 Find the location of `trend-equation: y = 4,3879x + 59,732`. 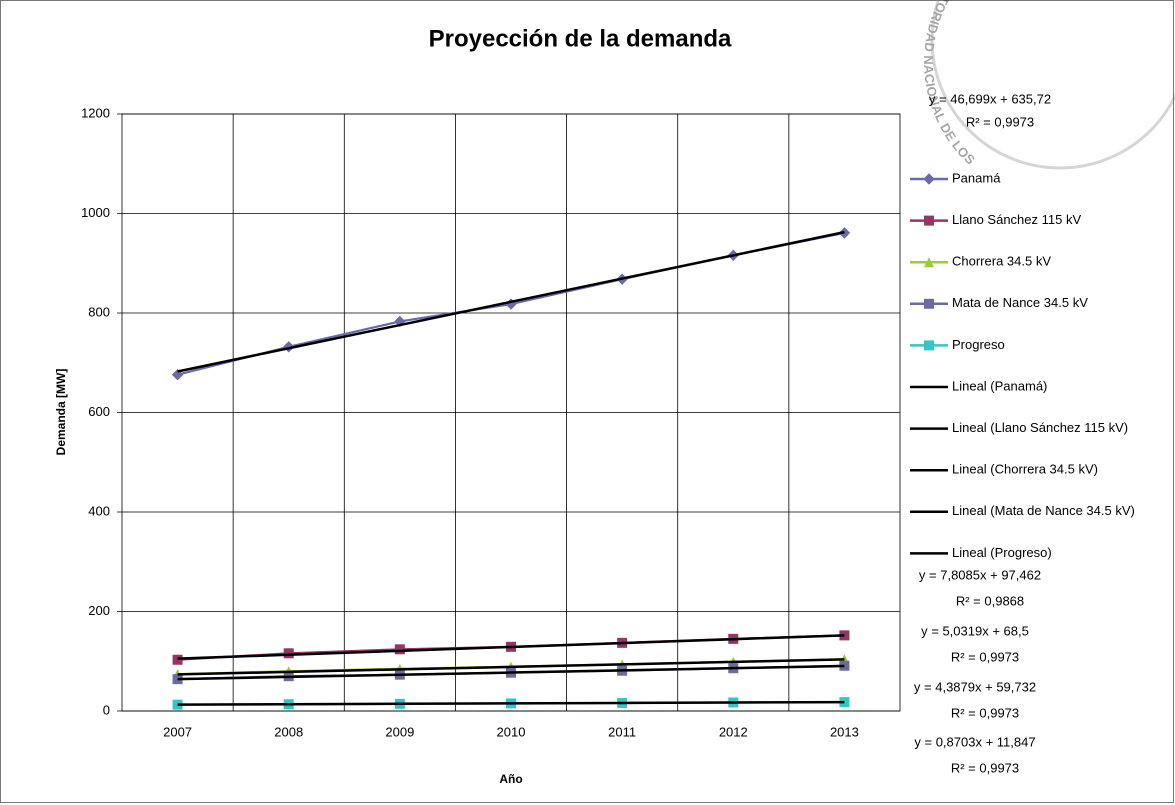

trend-equation: y = 4,3879x + 59,732 is located at coordinates (975, 686).